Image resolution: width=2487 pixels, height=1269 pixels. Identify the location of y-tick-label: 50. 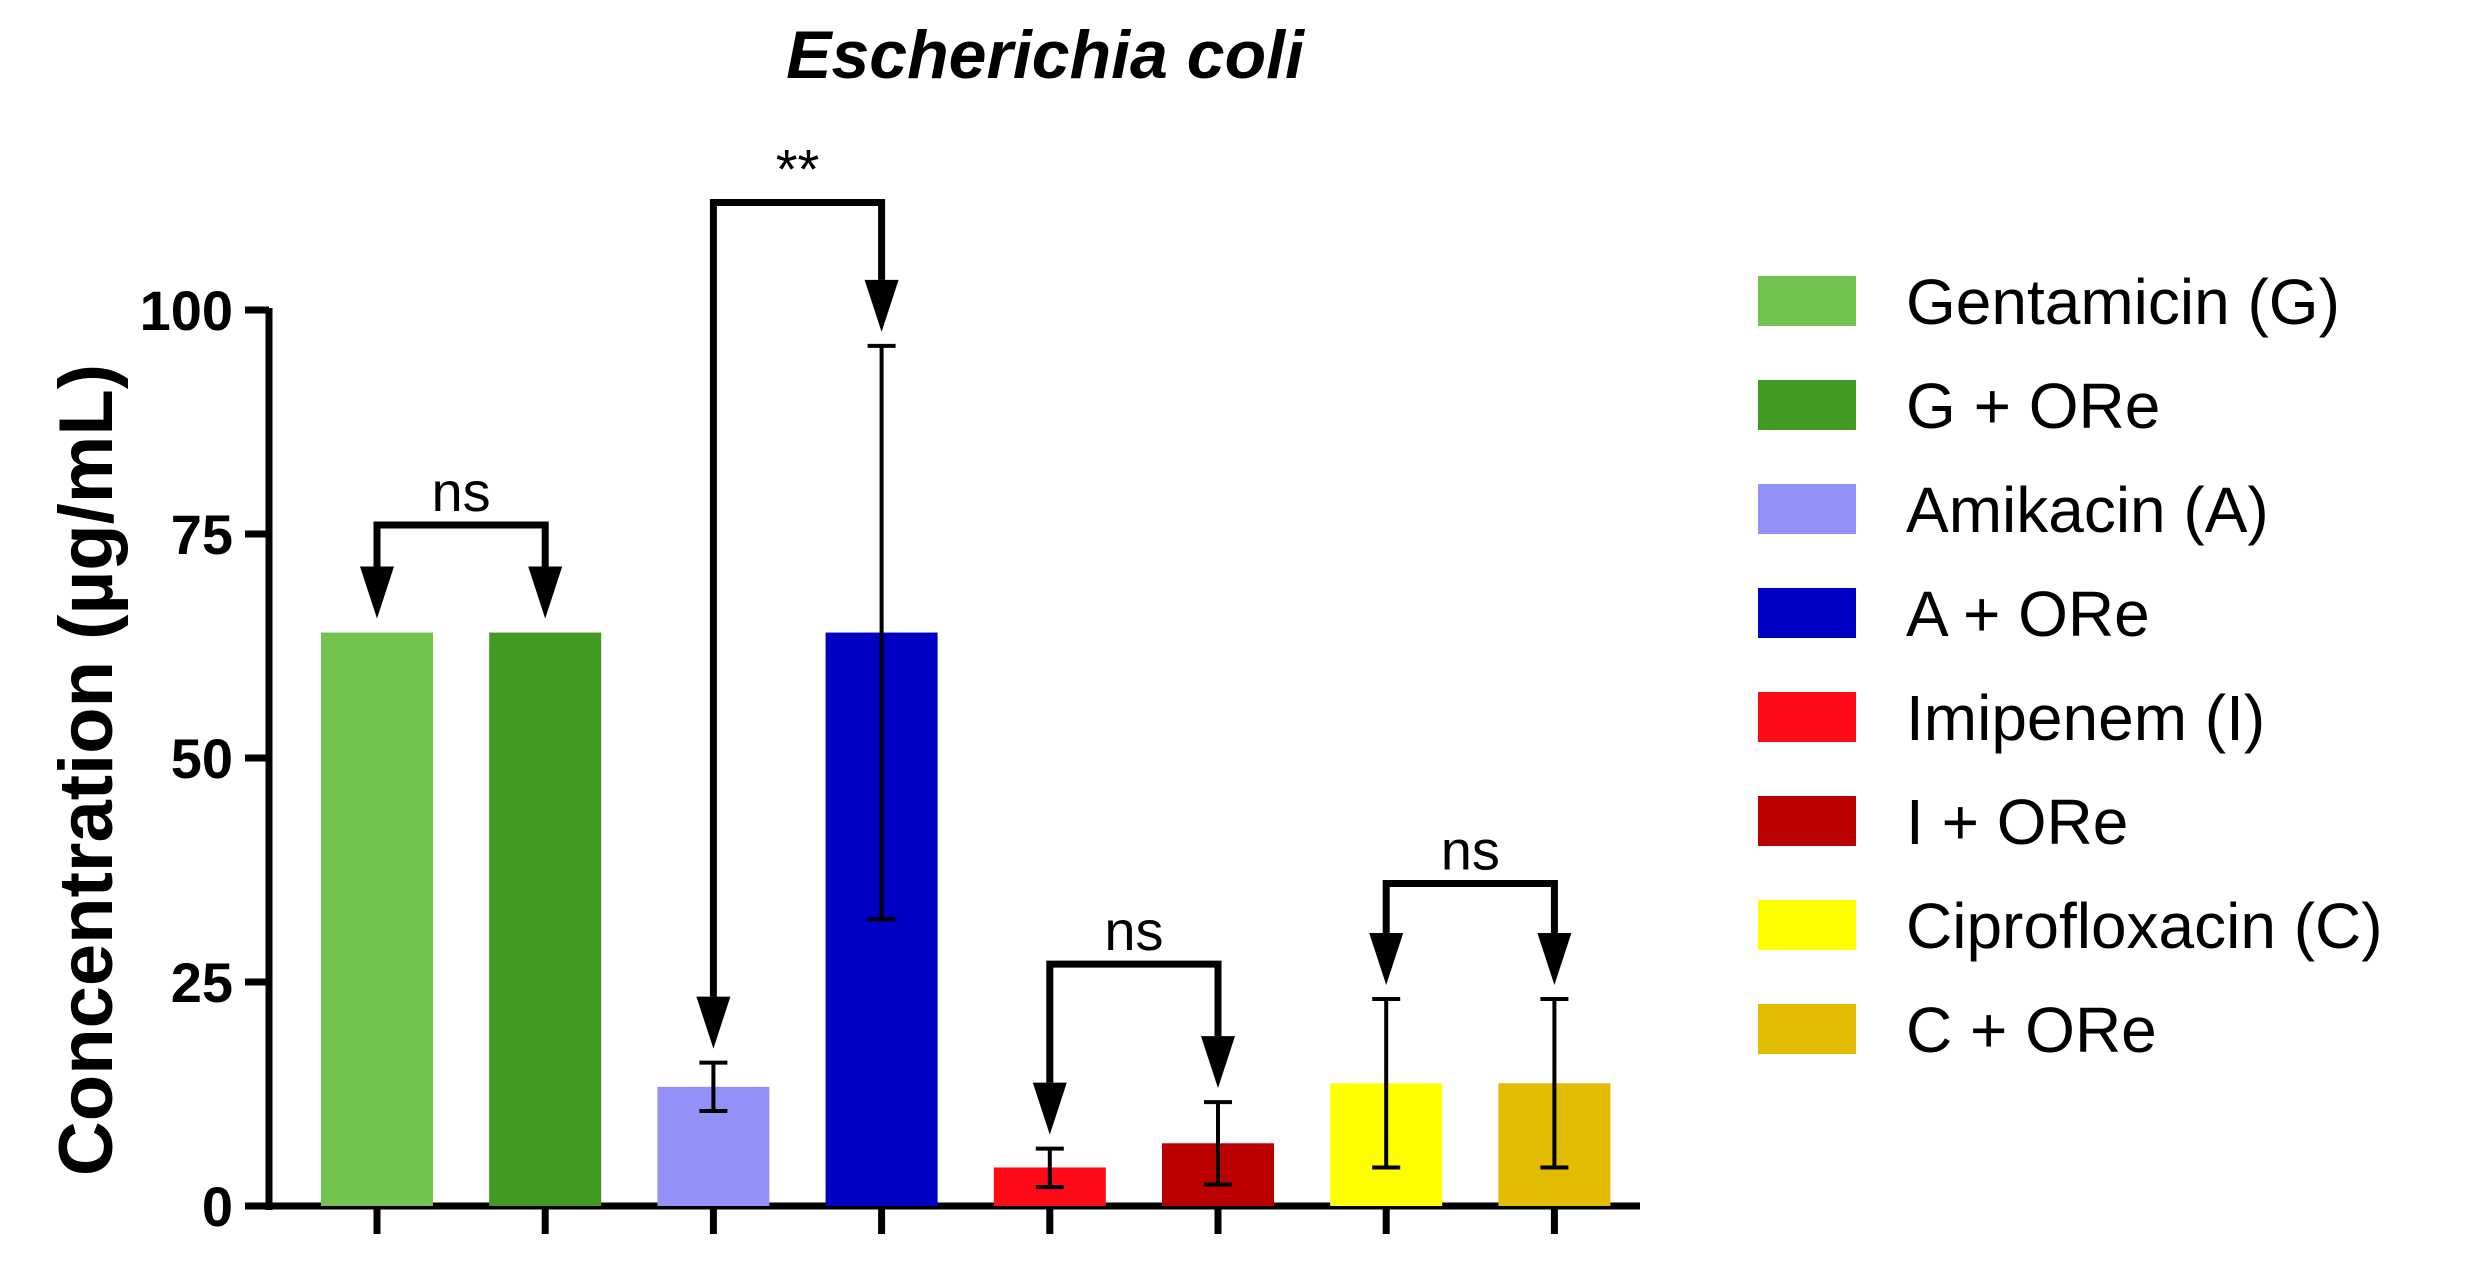
(202, 758).